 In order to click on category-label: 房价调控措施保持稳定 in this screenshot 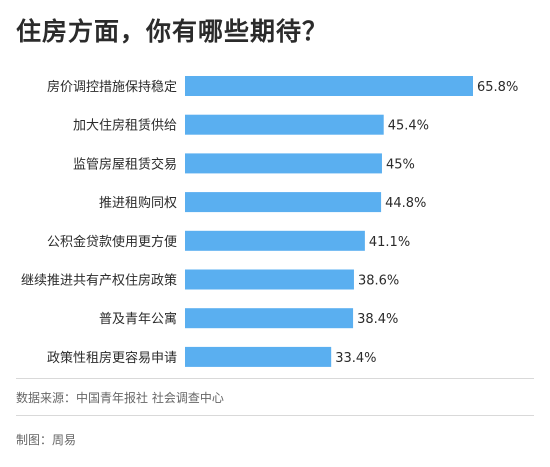, I will do `click(112, 87)`.